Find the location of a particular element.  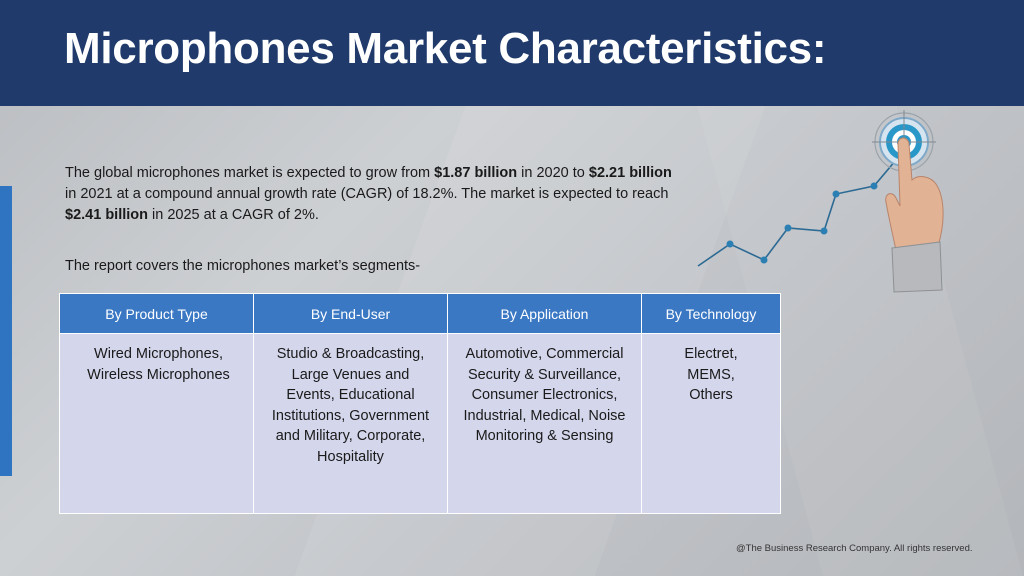

page-title: Microphones Market Characteristics: is located at coordinates (445, 48).